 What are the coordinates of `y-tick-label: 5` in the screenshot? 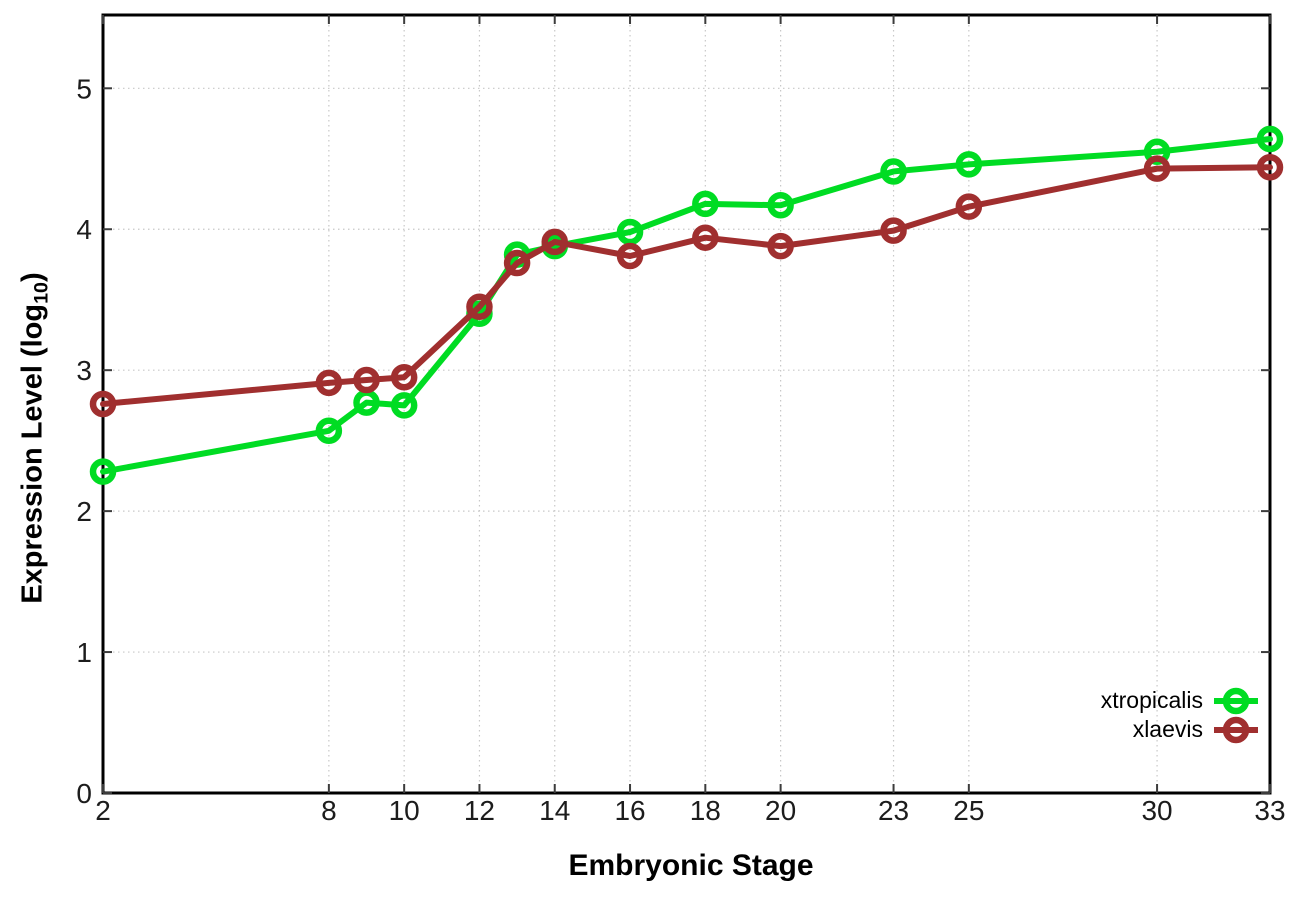 It's located at (84, 88).